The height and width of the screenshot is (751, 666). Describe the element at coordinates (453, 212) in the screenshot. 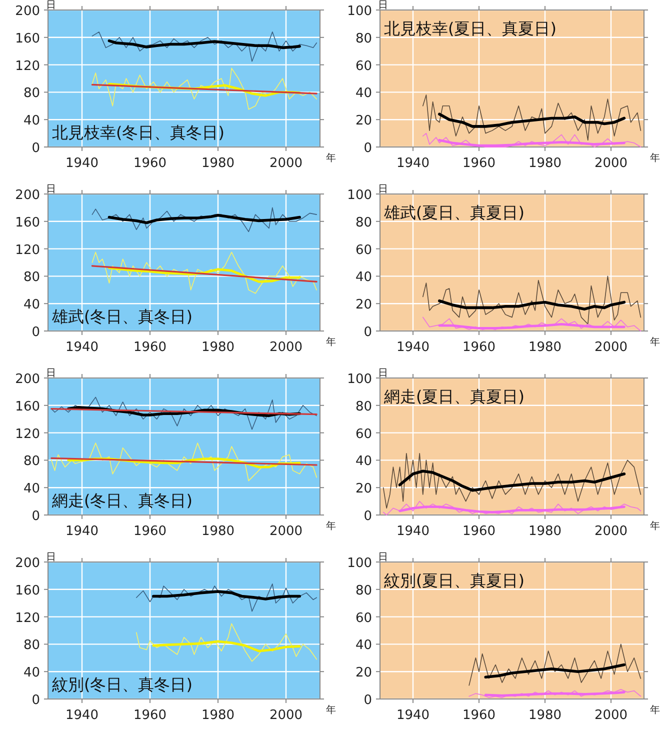

I see `text: 雄武(夏日、真夏日)` at that location.